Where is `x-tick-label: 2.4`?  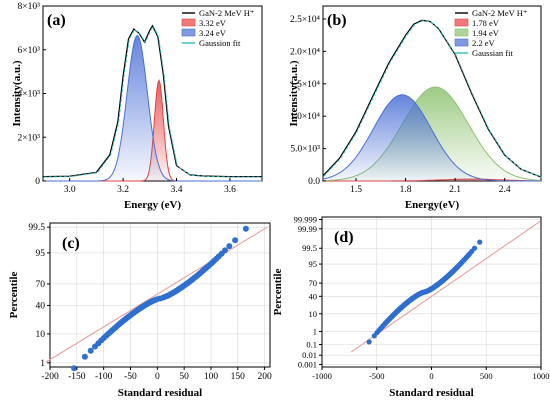 x-tick-label: 2.4 is located at coordinates (505, 190).